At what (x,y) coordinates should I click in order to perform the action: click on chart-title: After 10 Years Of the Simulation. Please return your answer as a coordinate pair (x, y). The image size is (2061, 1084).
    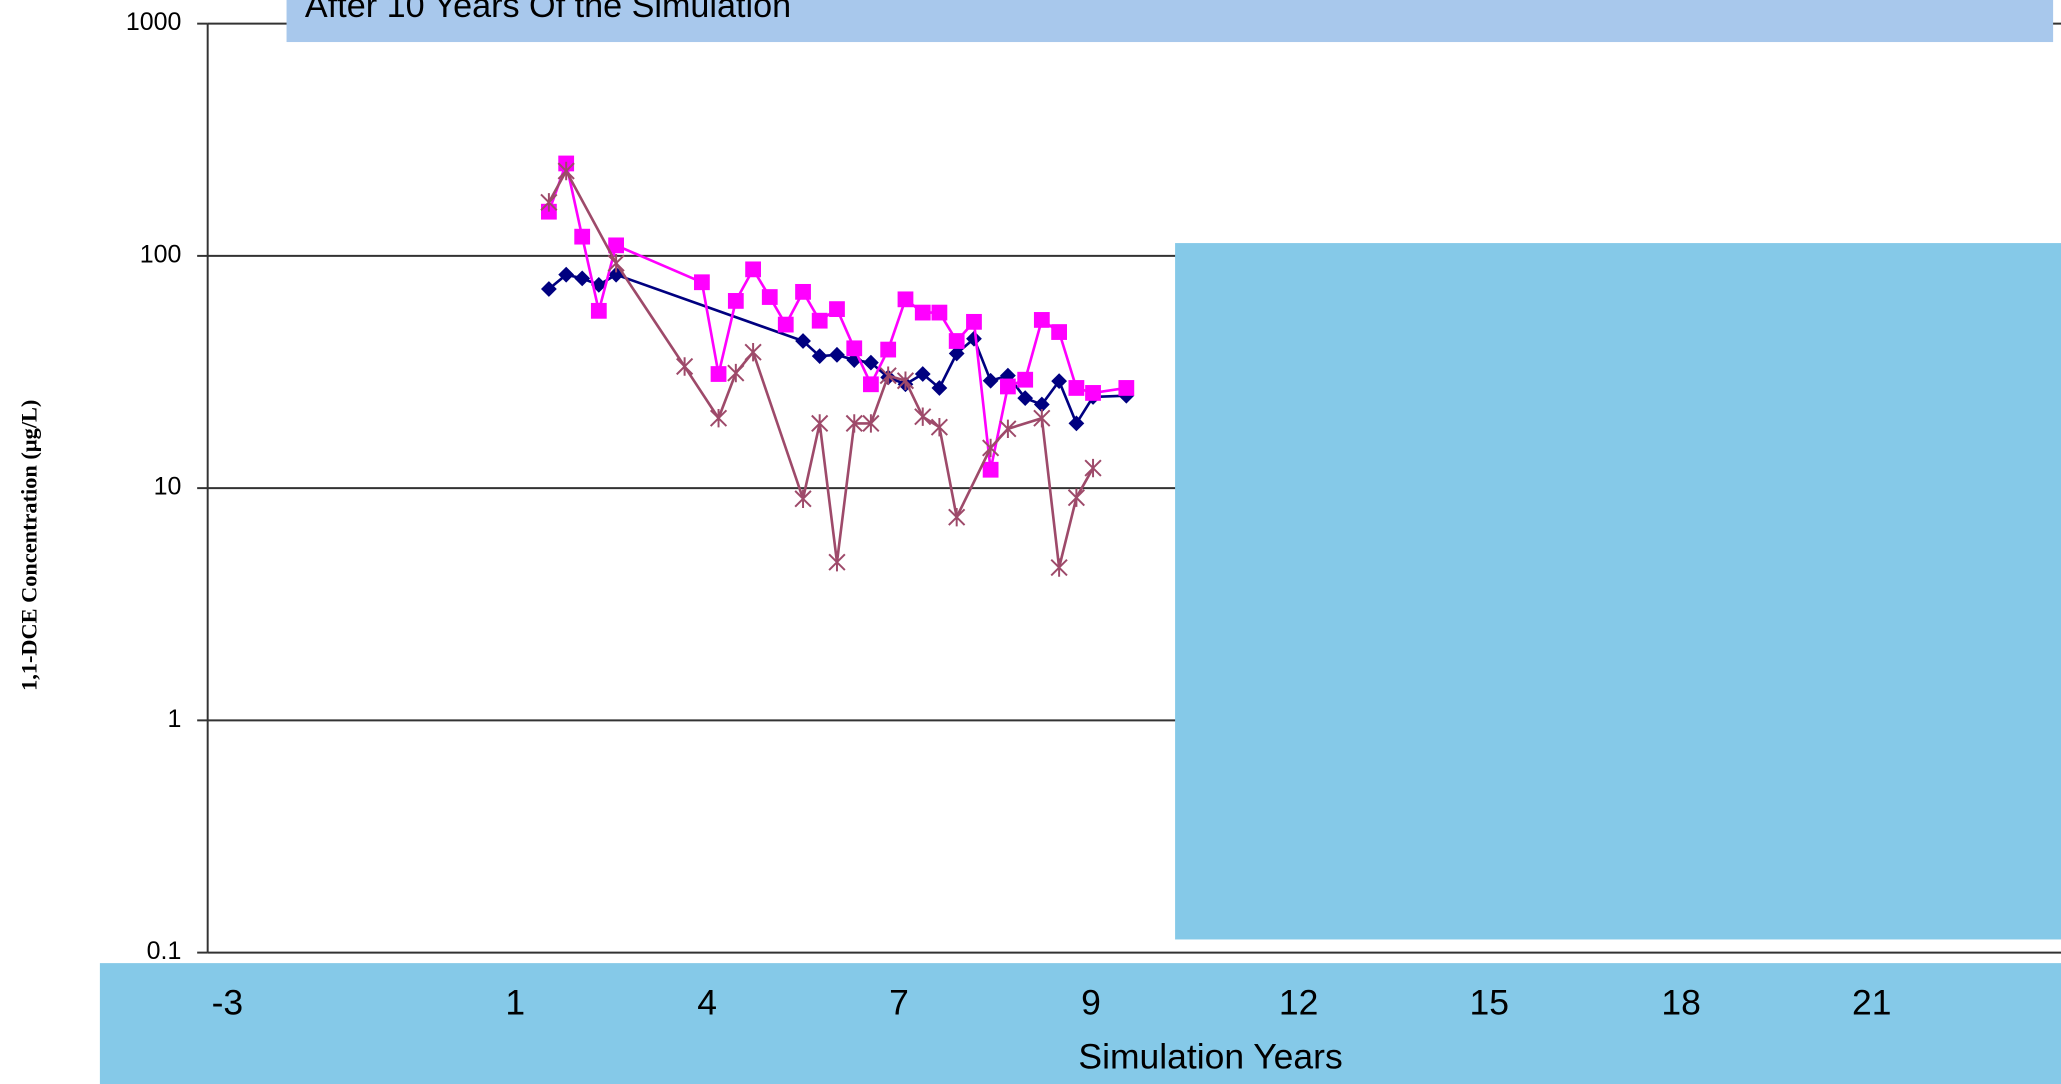
    Looking at the image, I should click on (548, 12).